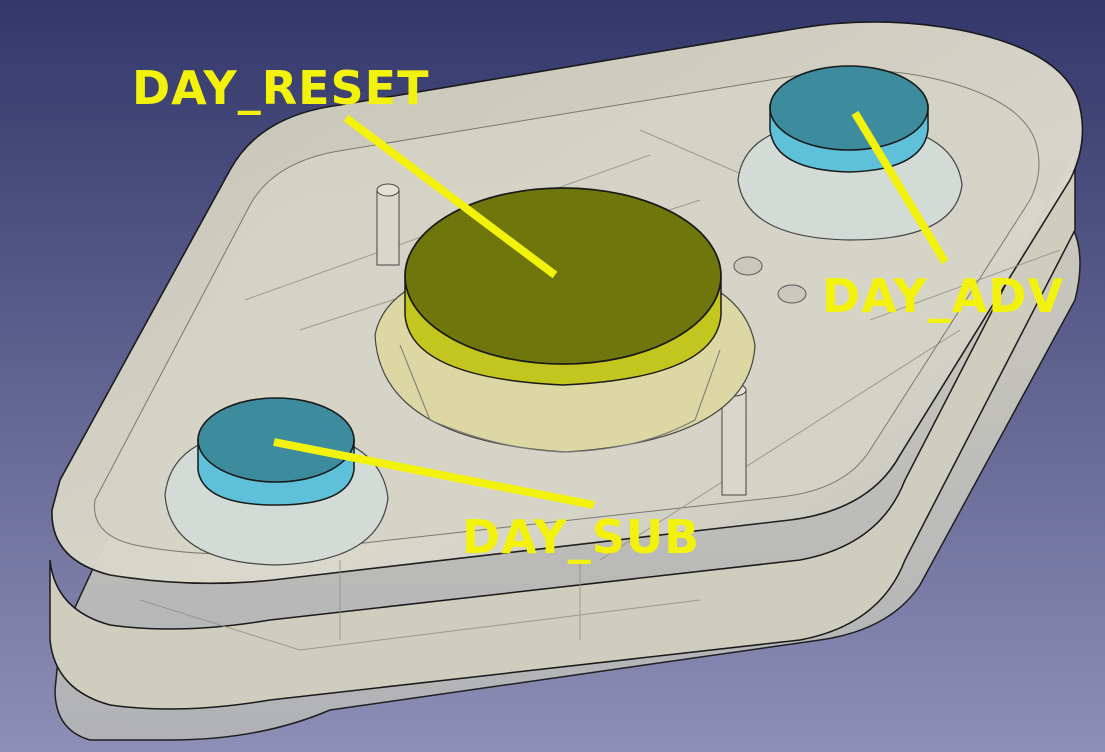 The image size is (1105, 752). Describe the element at coordinates (900, 187) in the screenshot. I see `leader-day-adv` at that location.